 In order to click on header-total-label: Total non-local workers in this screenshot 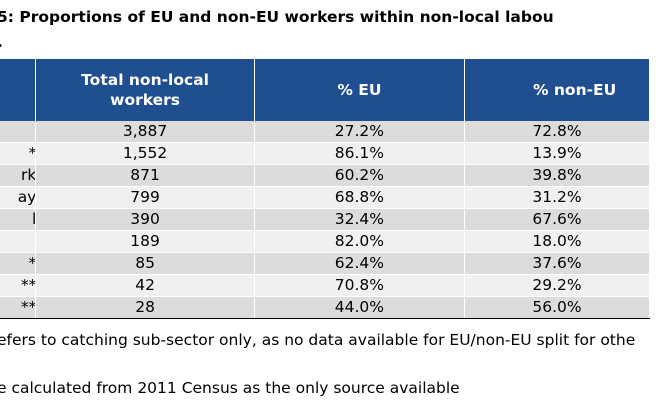, I will do `click(145, 90)`.